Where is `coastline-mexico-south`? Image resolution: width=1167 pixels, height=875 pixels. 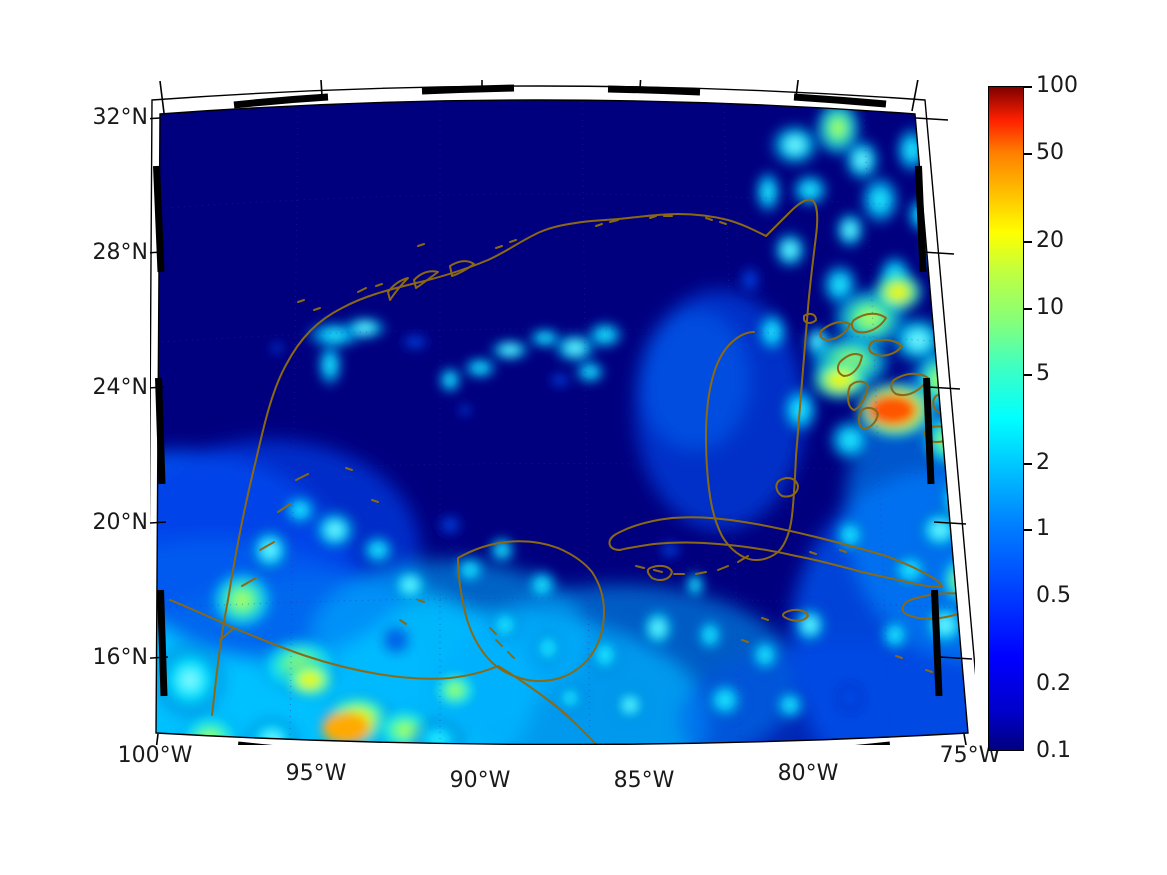 coastline-mexico-south is located at coordinates (334, 639).